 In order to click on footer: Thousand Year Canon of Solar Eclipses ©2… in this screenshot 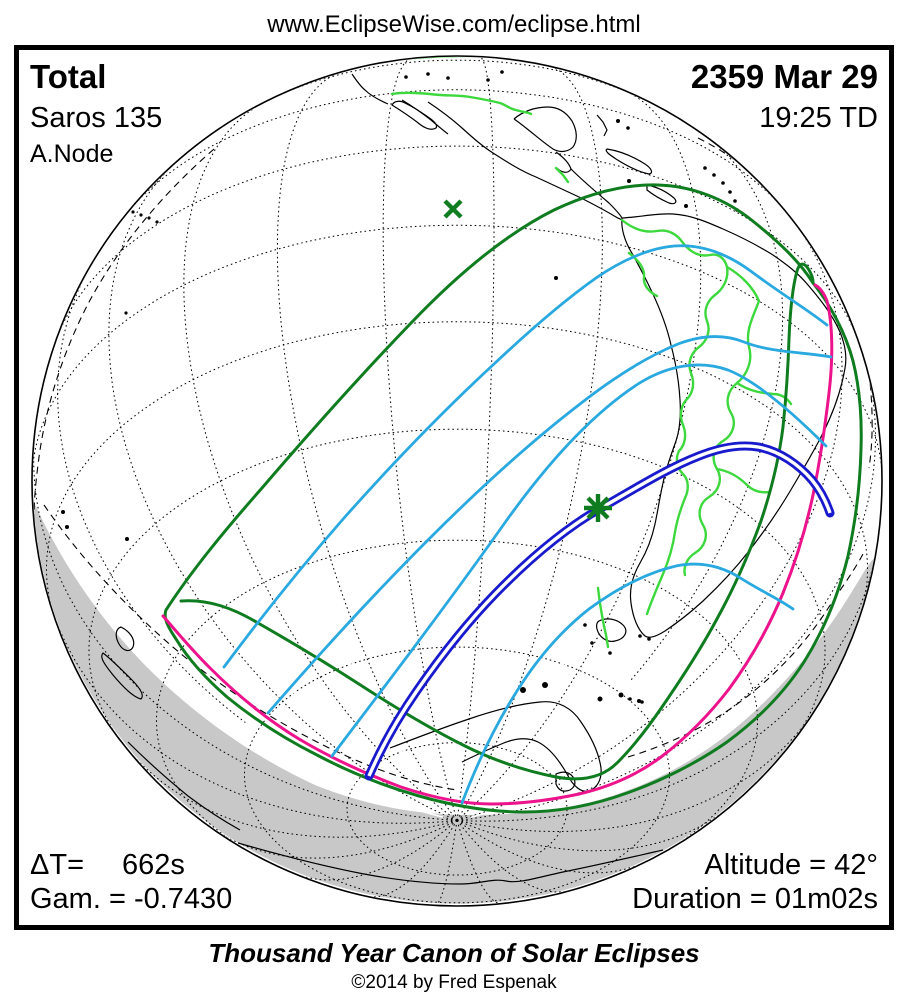, I will do `click(453, 965)`.